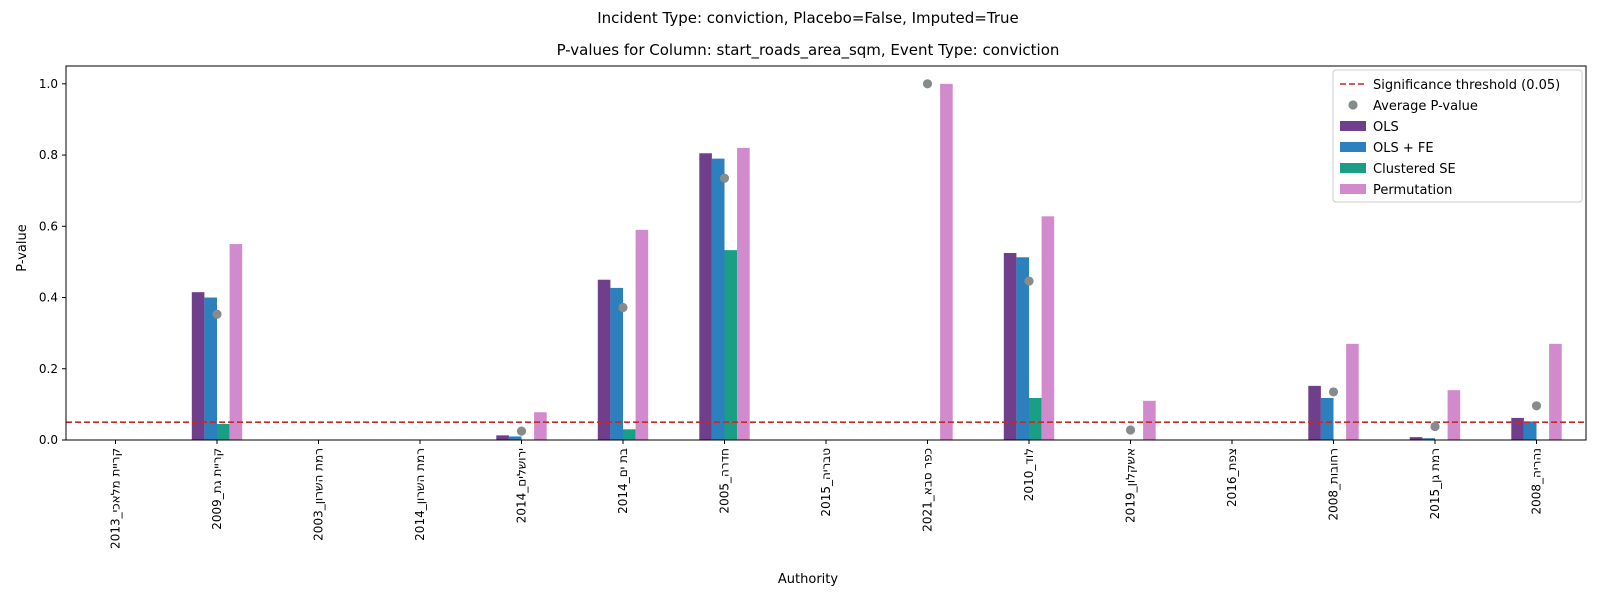  Describe the element at coordinates (1412, 190) in the screenshot. I see `legend-label-permutation: Permutation` at that location.